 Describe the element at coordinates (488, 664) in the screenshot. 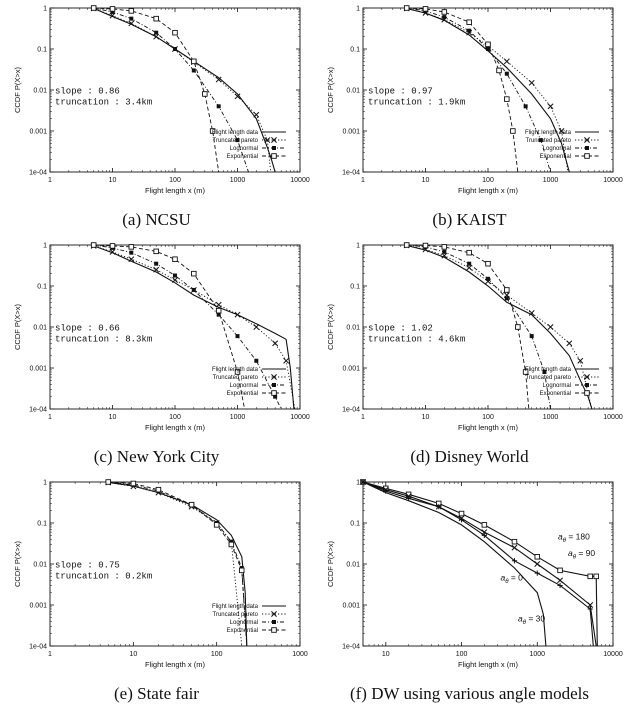

I see `x-axis-label: Flight length x (m)` at that location.